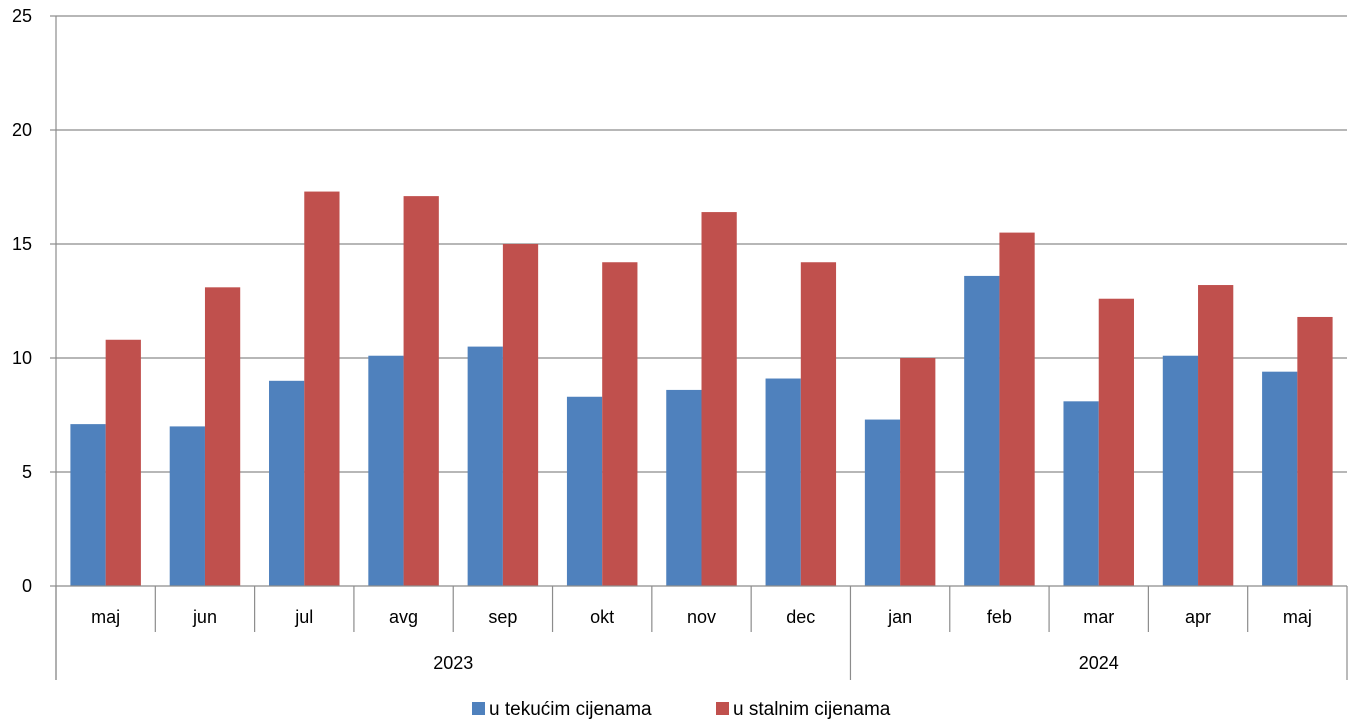  I want to click on x-category-label: nov, so click(701, 617).